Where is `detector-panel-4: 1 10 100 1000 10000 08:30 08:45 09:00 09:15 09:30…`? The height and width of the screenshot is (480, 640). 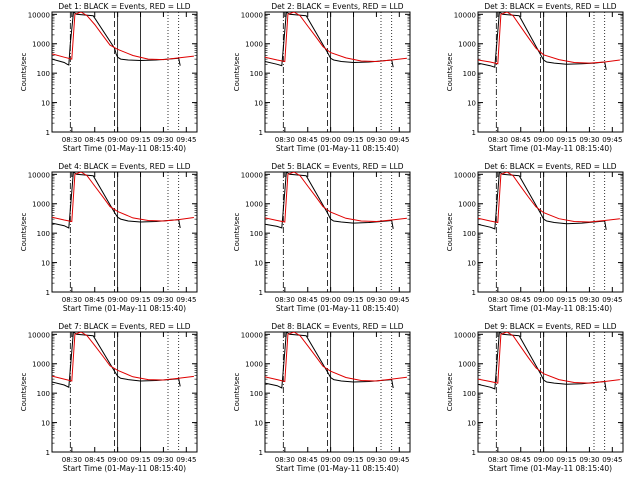 detector-panel-4: 1 10 100 1000 10000 08:30 08:45 09:00 09:15 09:30… is located at coordinates (109, 237).